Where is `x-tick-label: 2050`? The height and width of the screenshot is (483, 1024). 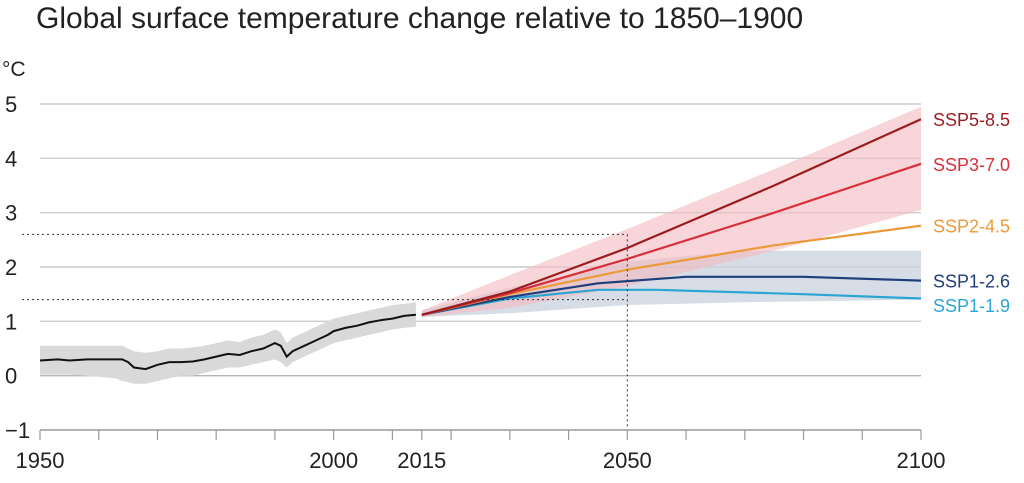
x-tick-label: 2050 is located at coordinates (627, 460).